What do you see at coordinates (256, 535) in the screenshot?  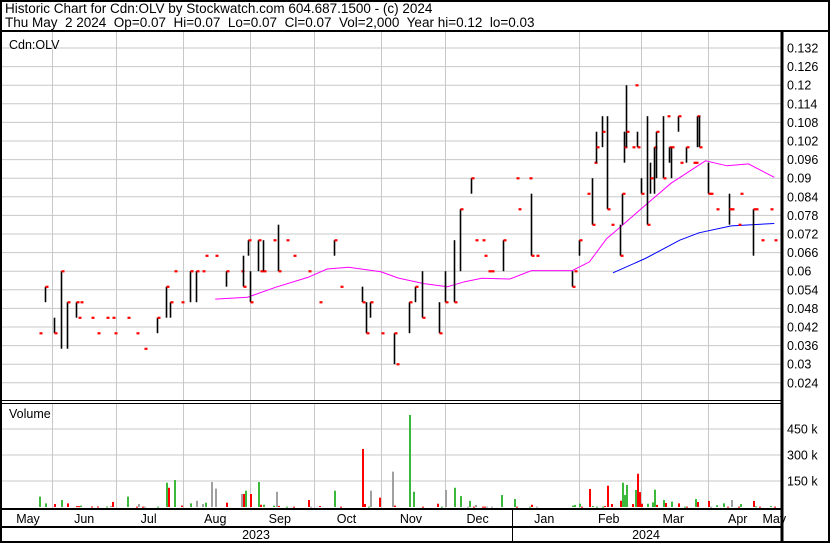 I see `year-label-2023: 2023` at bounding box center [256, 535].